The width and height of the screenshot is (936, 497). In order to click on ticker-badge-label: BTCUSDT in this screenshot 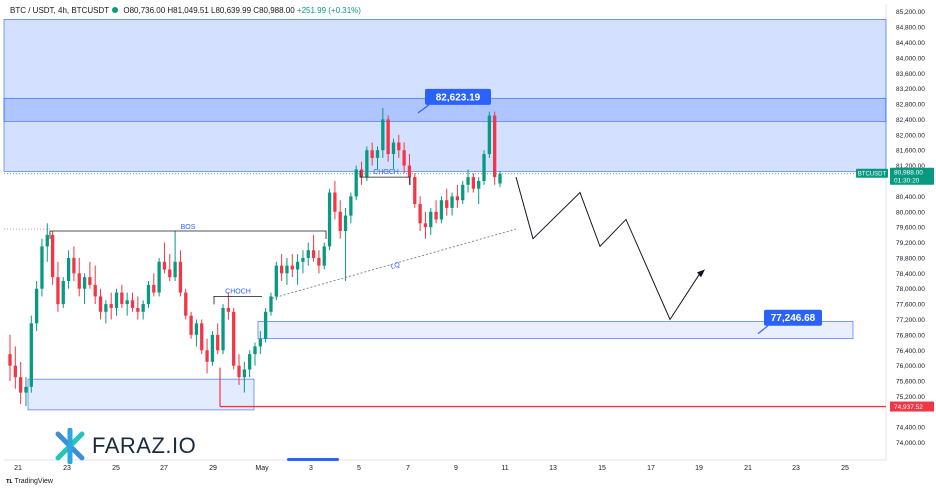, I will do `click(872, 175)`.